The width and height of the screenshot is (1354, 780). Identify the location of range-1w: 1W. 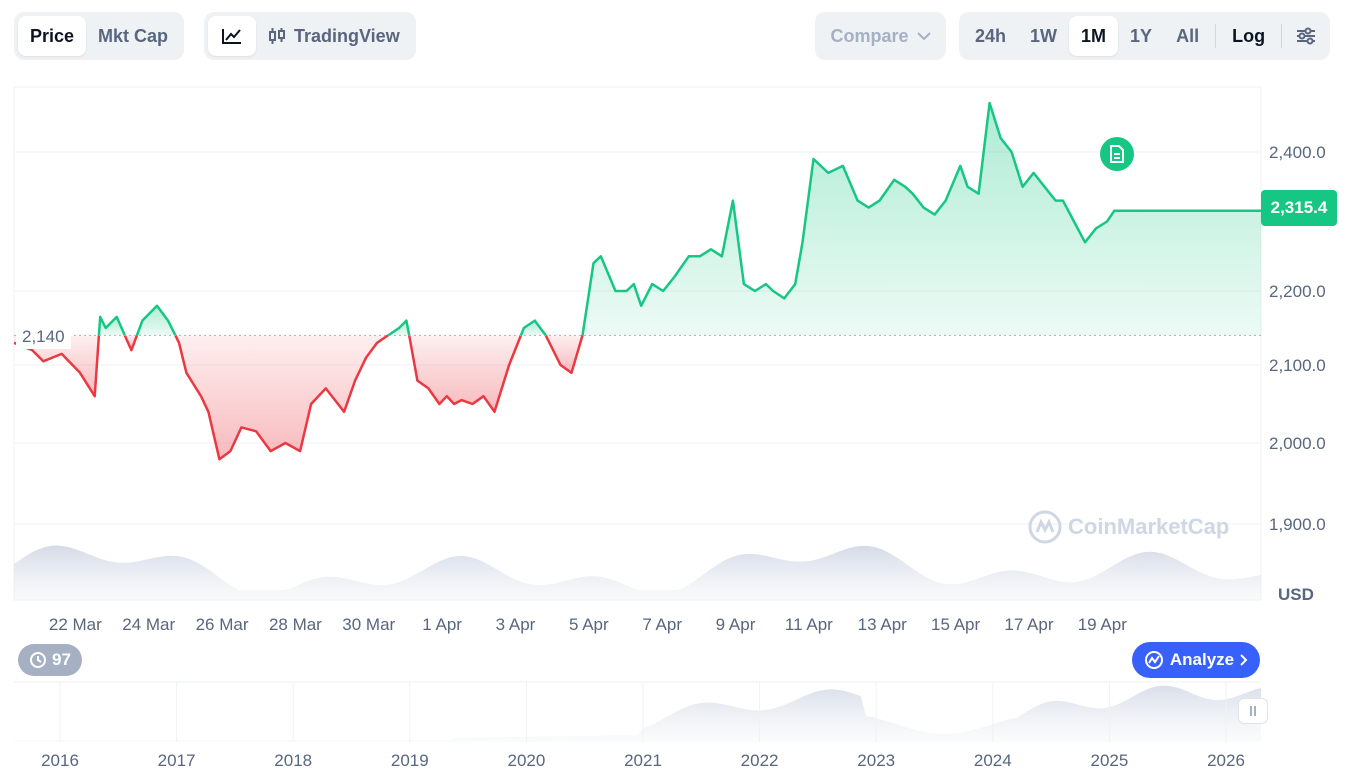
(1044, 35).